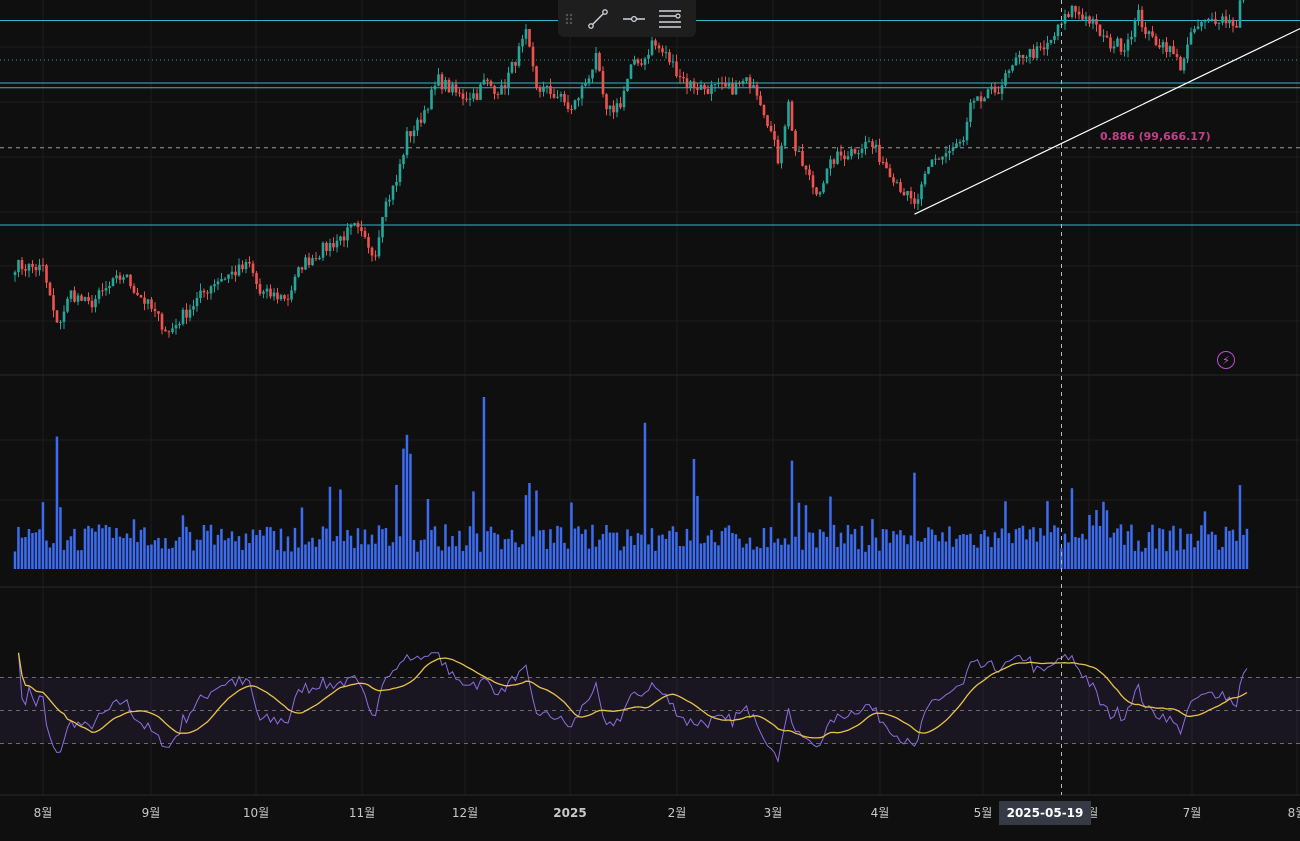 The width and height of the screenshot is (1300, 841). Describe the element at coordinates (670, 18) in the screenshot. I see `settings-lines-icon` at that location.